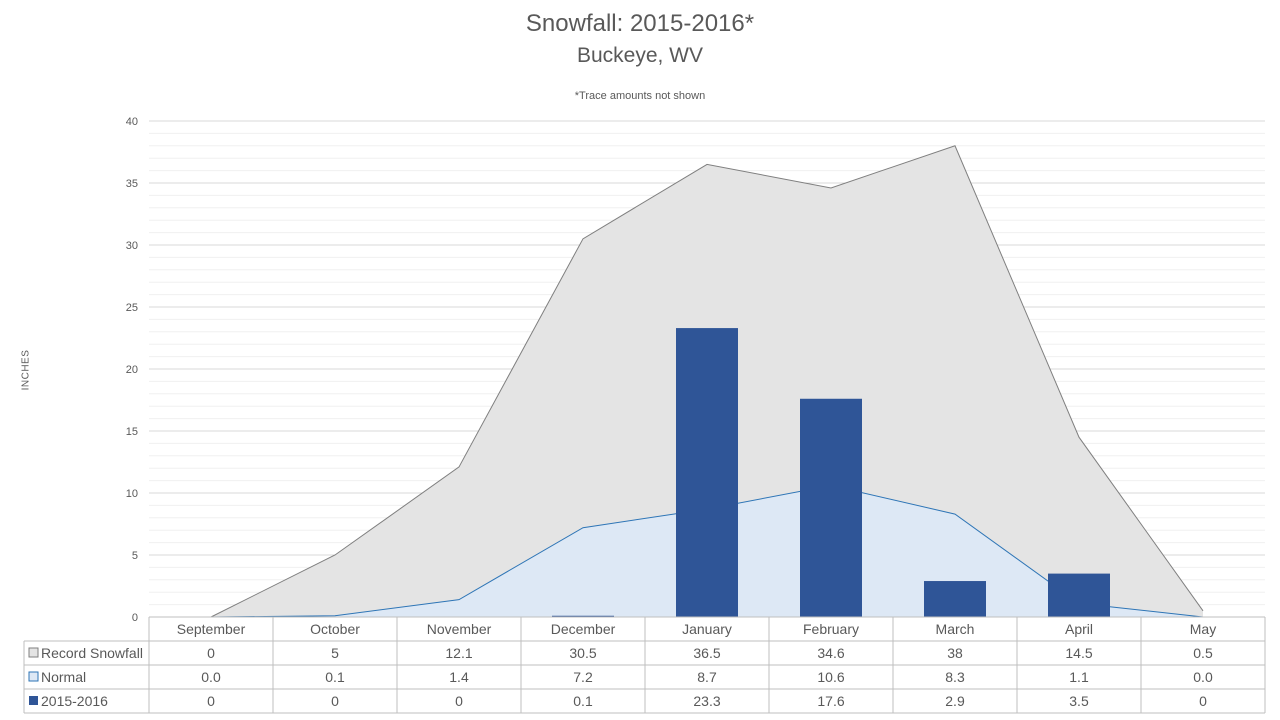  I want to click on y-tick-label: 15, so click(132, 432).